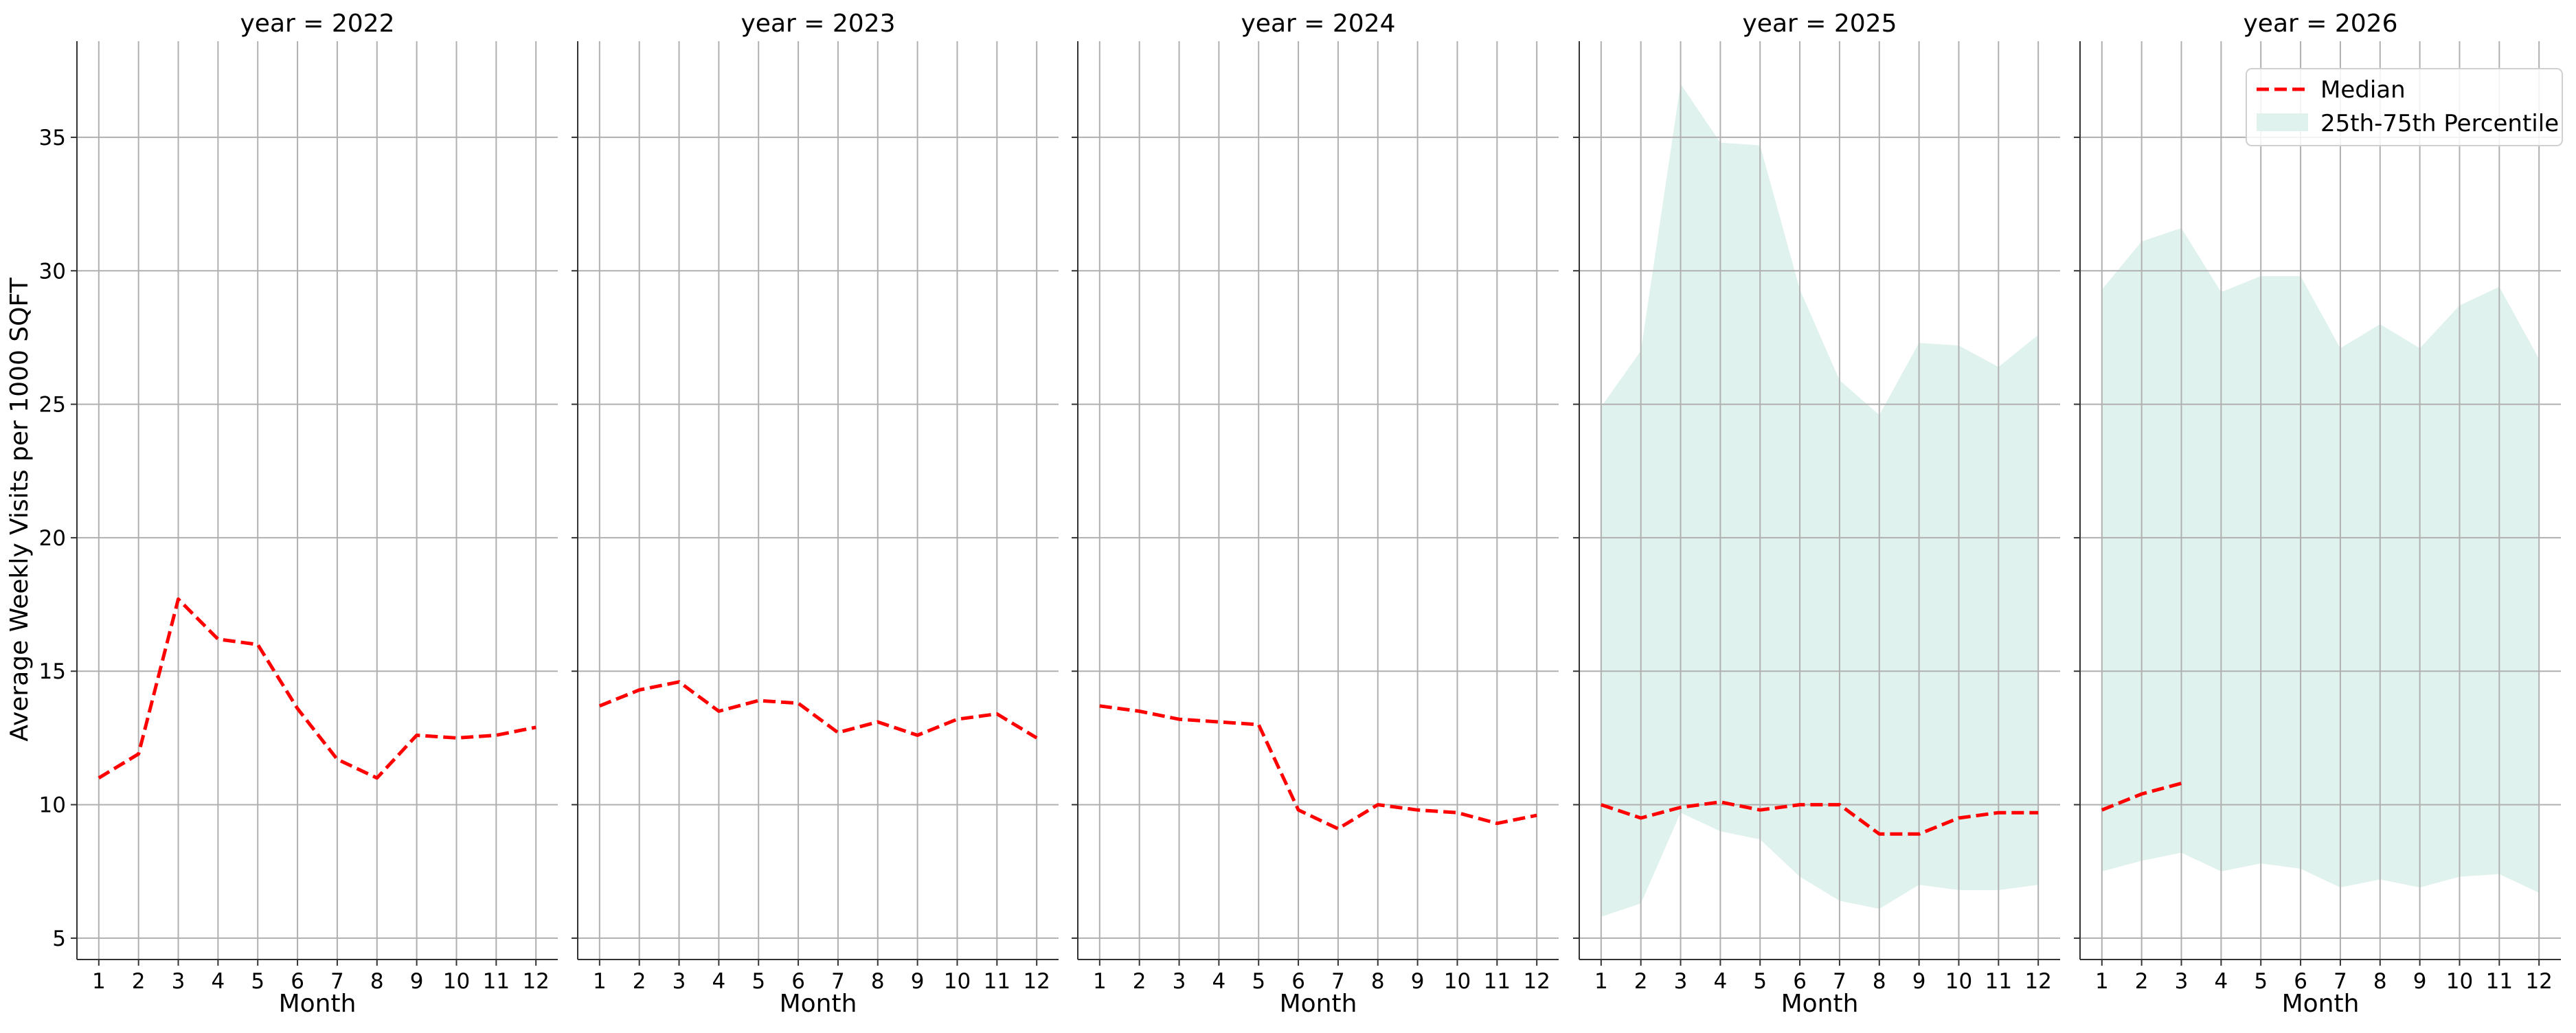 The image size is (2576, 1033). What do you see at coordinates (59, 939) in the screenshot?
I see `y-tick-label: 5` at bounding box center [59, 939].